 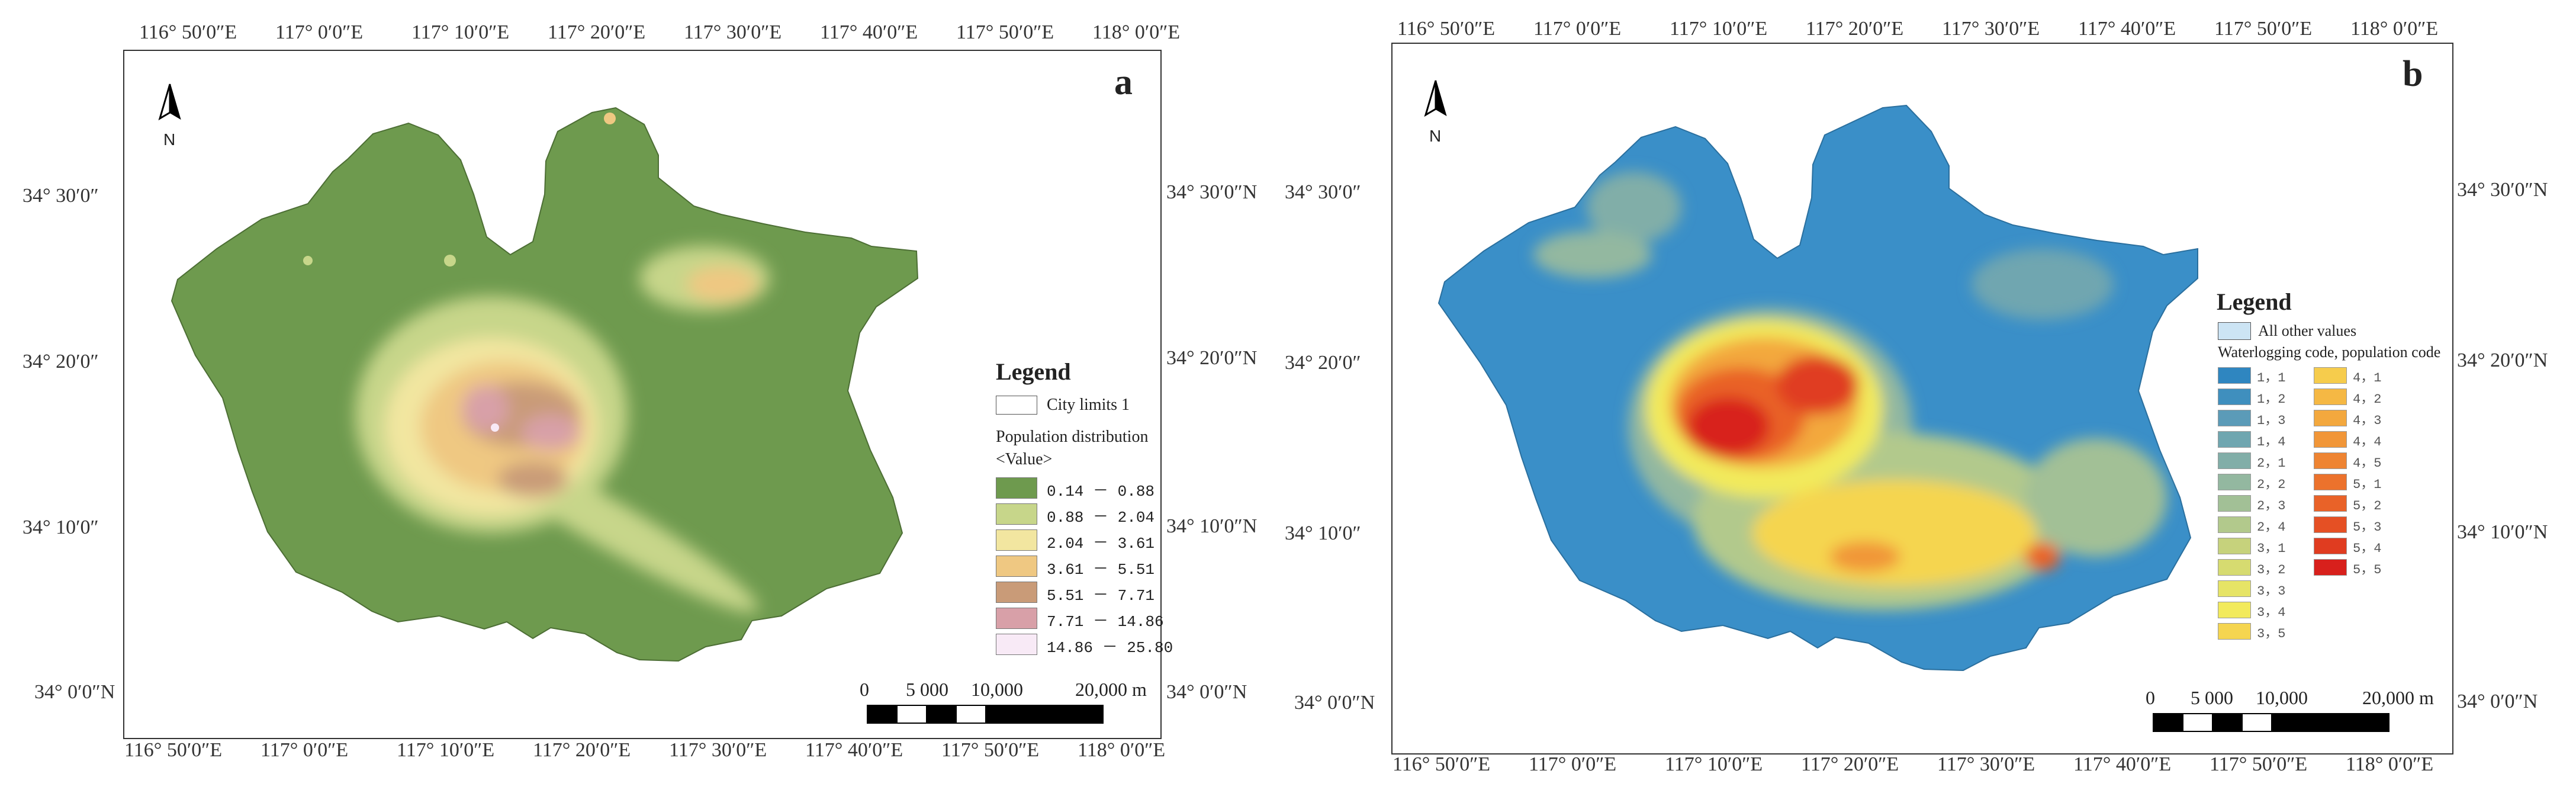 I want to click on north-arrow-icon, so click(x=170, y=102).